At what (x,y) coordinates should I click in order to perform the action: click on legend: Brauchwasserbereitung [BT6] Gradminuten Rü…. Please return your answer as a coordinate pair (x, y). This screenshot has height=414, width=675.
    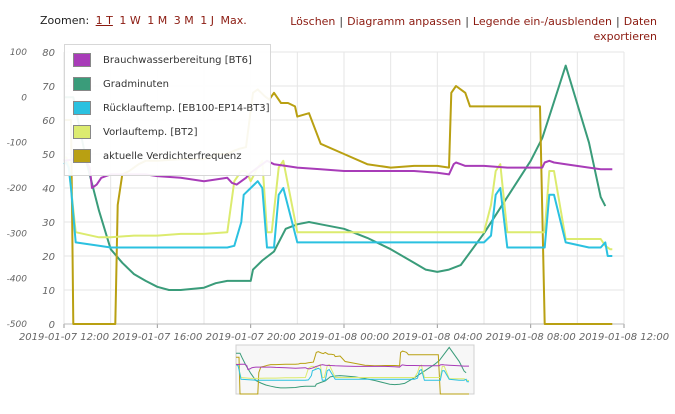
    Looking at the image, I should click on (167, 110).